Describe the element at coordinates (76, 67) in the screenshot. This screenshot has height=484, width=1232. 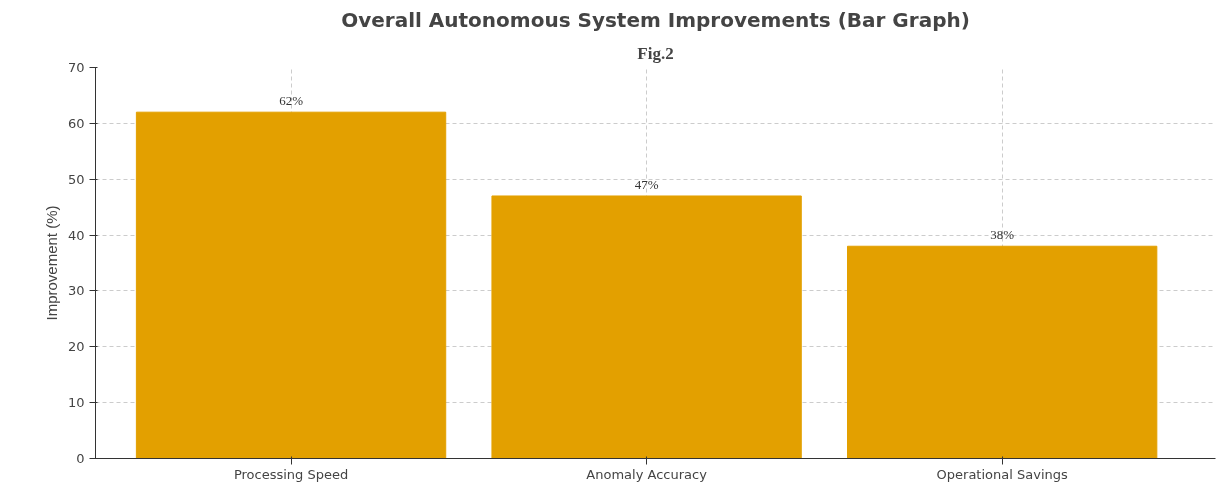
I see `y-tick-label: 70` at that location.